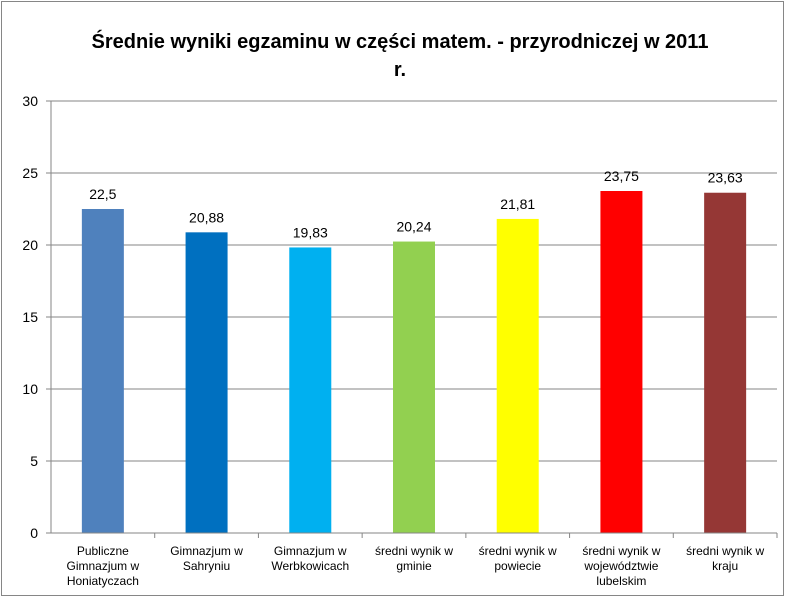  I want to click on y-tick-label: 0, so click(34, 533).